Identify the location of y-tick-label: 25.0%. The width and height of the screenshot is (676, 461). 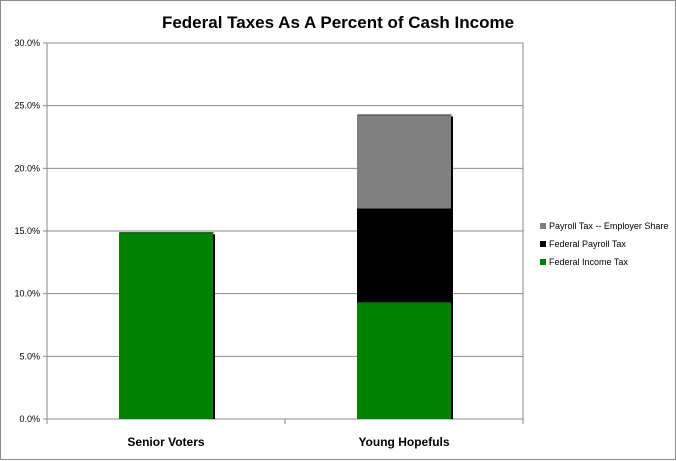
(27, 106).